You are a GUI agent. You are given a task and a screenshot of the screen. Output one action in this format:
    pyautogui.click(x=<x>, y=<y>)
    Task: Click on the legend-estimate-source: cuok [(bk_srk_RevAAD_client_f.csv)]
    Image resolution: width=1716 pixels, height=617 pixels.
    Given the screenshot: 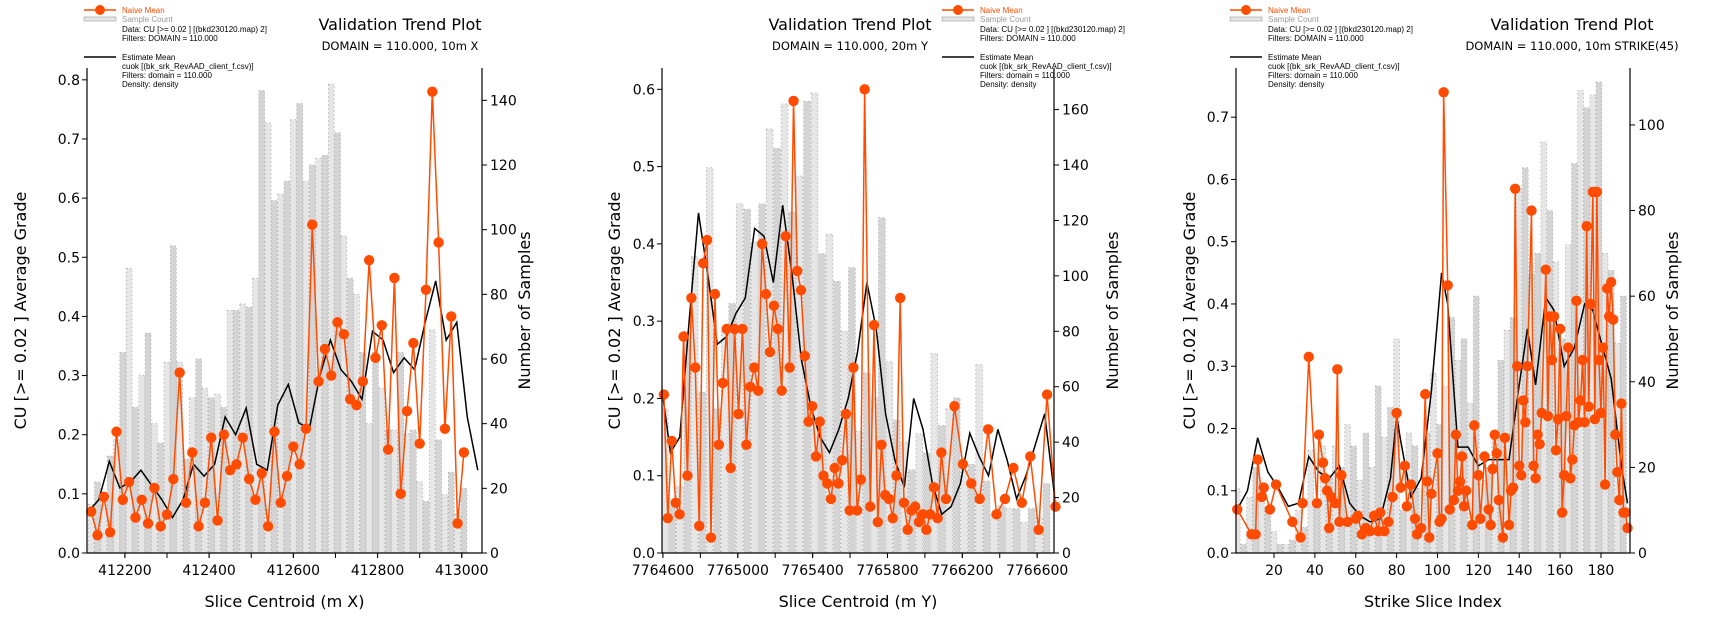 What is the action you would take?
    pyautogui.click(x=188, y=66)
    